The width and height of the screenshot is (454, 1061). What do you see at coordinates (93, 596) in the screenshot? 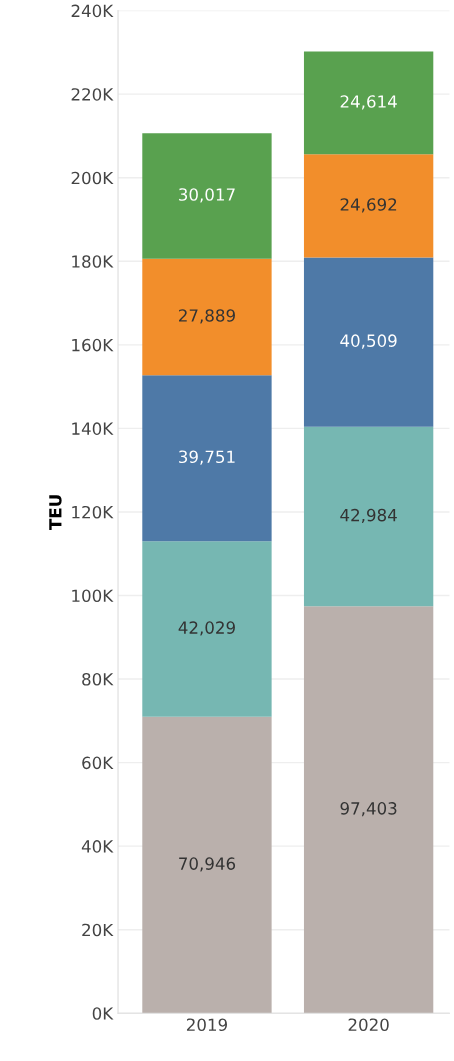
I see `y-tick-label: 100K` at bounding box center [93, 596].